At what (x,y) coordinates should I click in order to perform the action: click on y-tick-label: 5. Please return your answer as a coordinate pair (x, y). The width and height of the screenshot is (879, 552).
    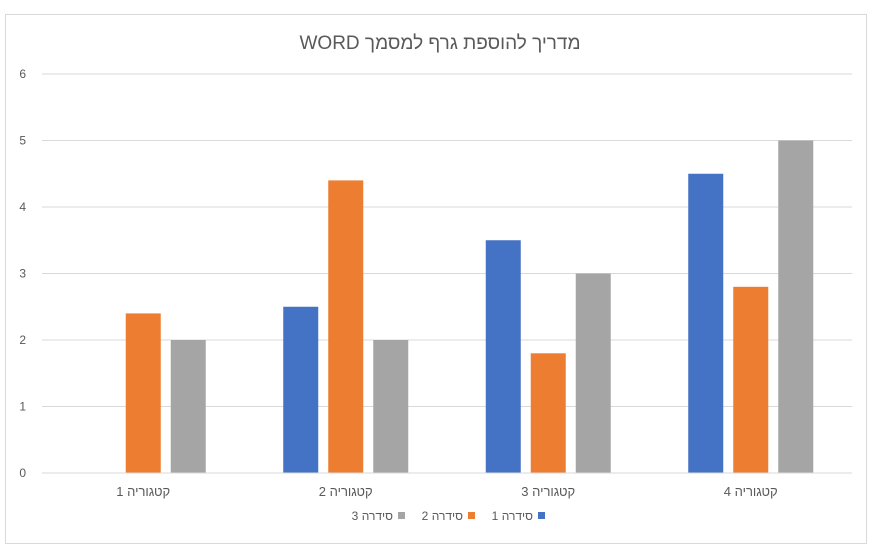
    Looking at the image, I should click on (22, 141).